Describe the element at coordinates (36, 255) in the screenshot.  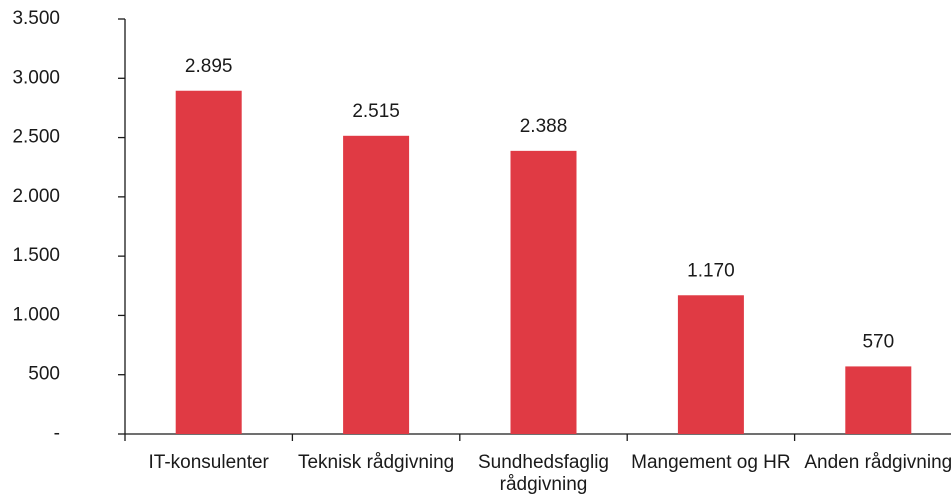
I see `y-tick-label: 1.500` at that location.